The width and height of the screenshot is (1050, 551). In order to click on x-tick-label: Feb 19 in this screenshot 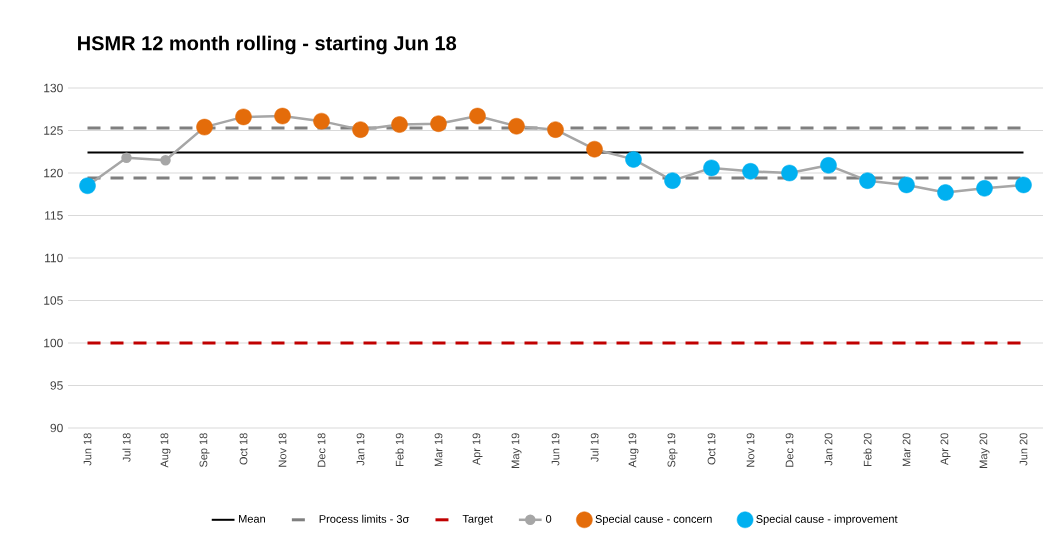, I will do `click(399, 450)`.